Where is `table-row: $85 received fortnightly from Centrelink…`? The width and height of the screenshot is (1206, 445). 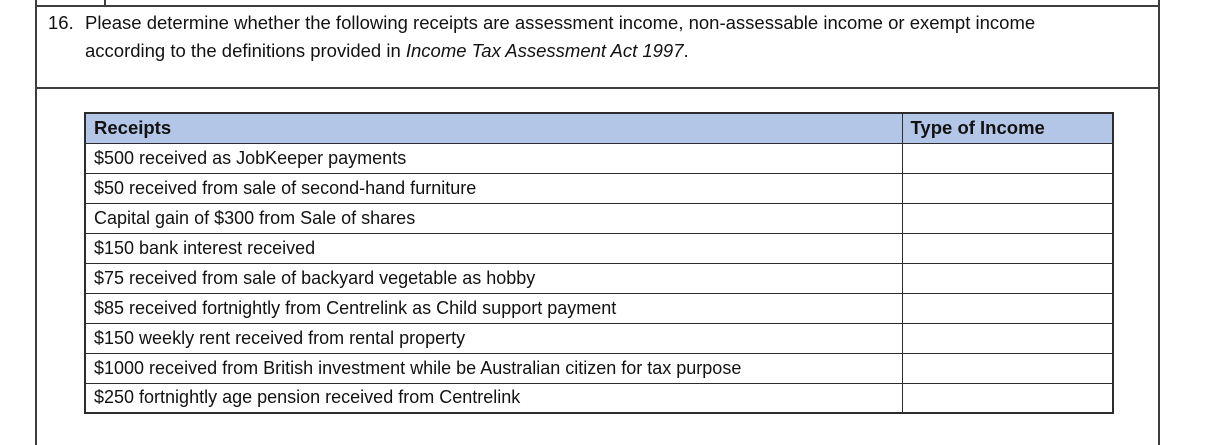
table-row: $85 received fortnightly from Centrelink… is located at coordinates (599, 308).